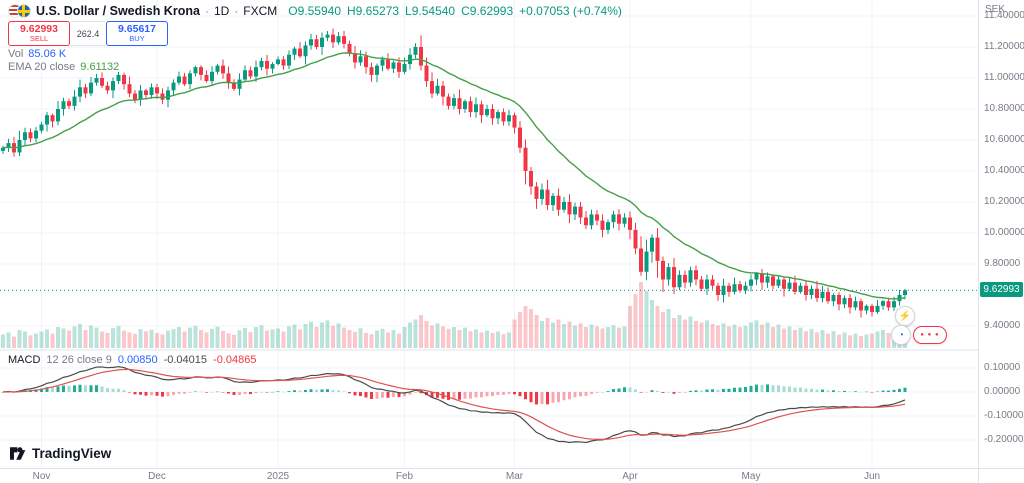  What do you see at coordinates (24, 11) in the screenshot?
I see `sweden-flag-icon` at bounding box center [24, 11].